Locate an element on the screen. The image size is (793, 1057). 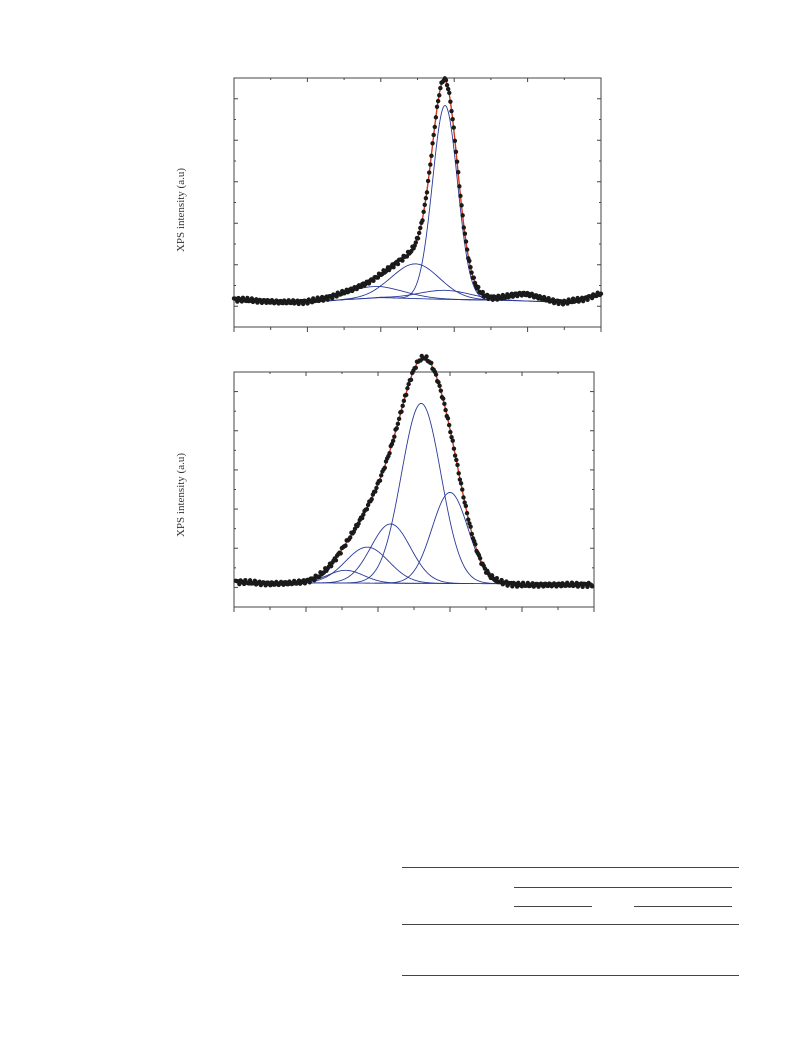
plot2-envelope-fit is located at coordinates (413, 471).